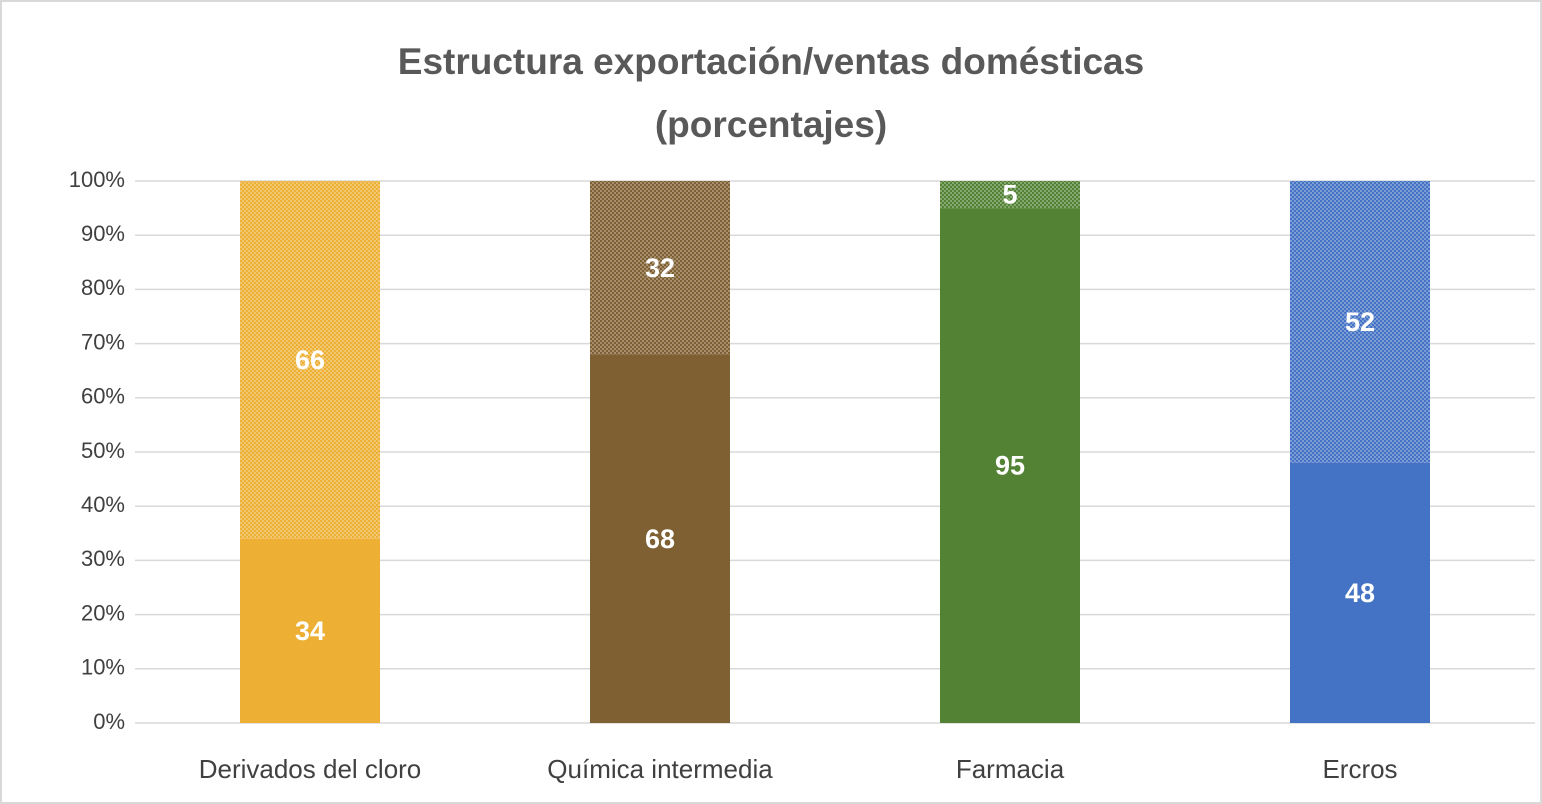 This screenshot has width=1542, height=804. What do you see at coordinates (771, 124) in the screenshot?
I see `chart-title: (porcentajes)` at bounding box center [771, 124].